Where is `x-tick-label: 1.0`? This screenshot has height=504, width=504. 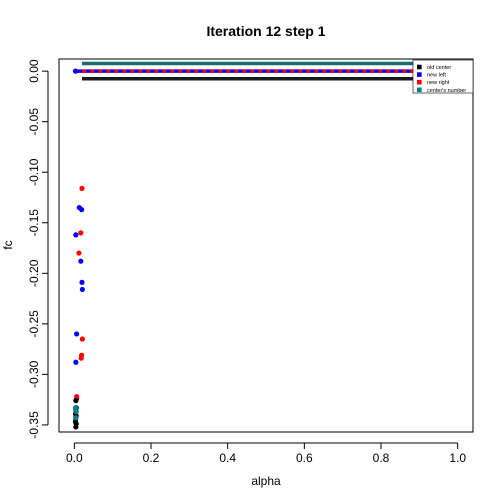 x-tick-label: 1.0 is located at coordinates (457, 458).